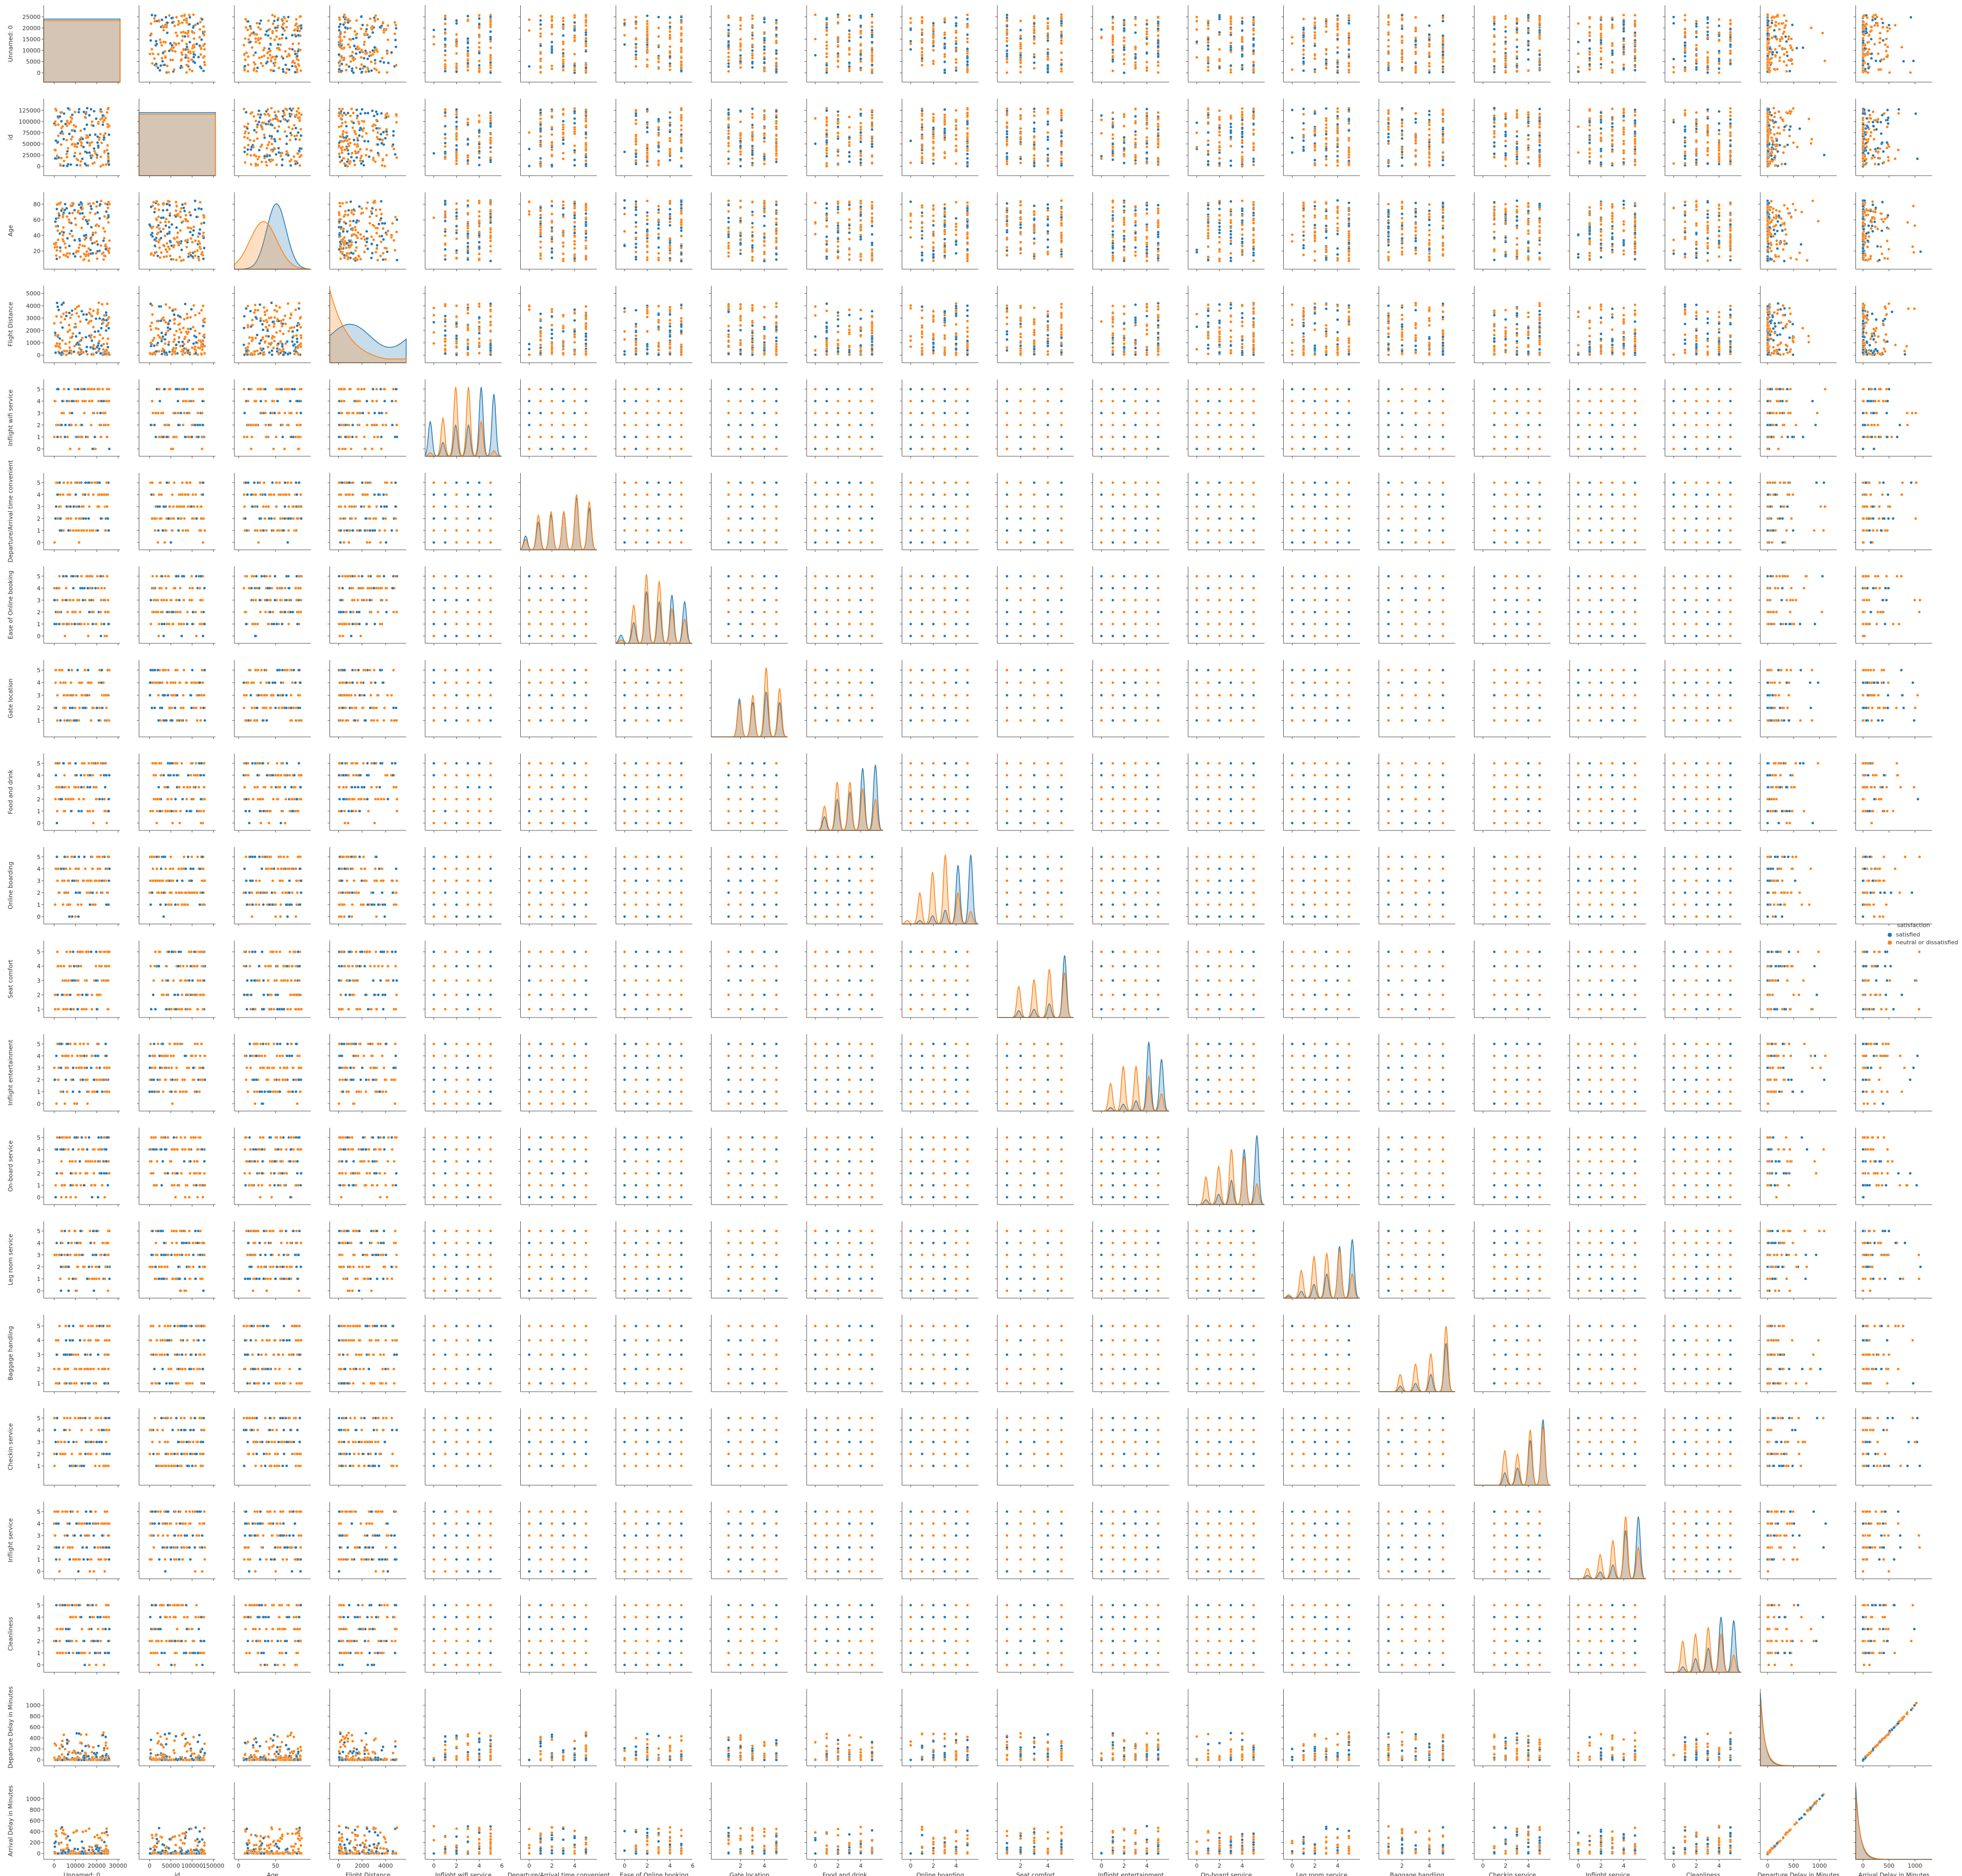 The height and width of the screenshot is (1876, 1962). I want to click on kde-neutral-or-dissatisfied, so click(82, 51).